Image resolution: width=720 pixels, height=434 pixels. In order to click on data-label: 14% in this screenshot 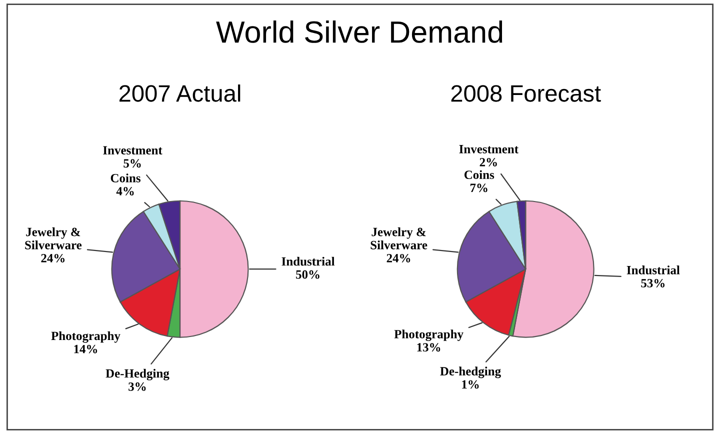, I will do `click(86, 349)`.